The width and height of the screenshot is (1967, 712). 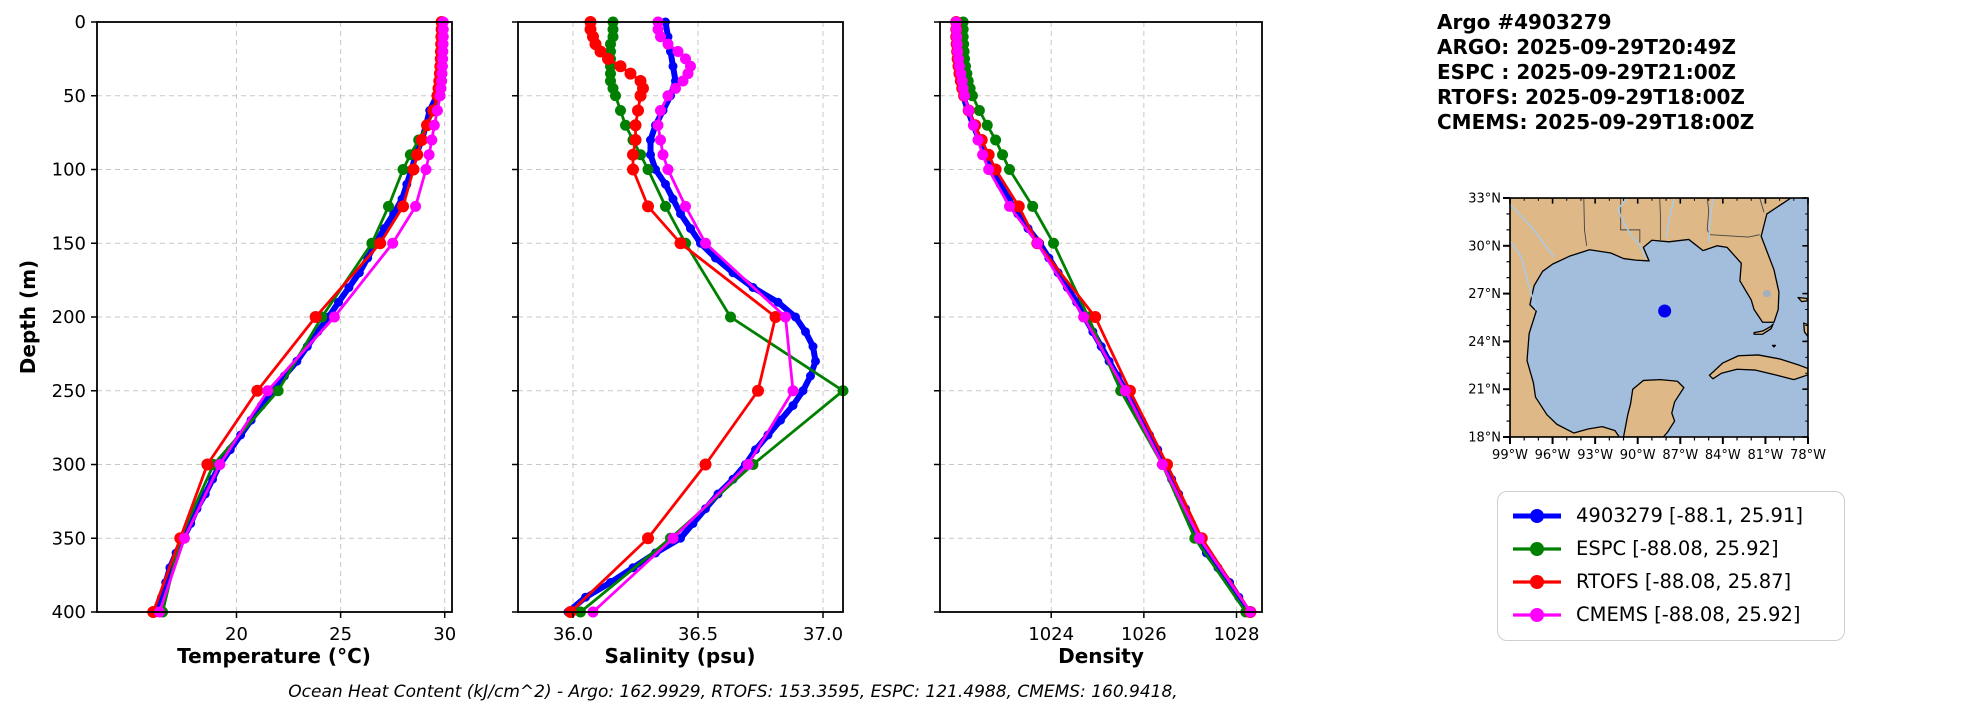 I want to click on legend-entry-argo: 4903279 [-88.1, 25.91], so click(x=1677, y=515).